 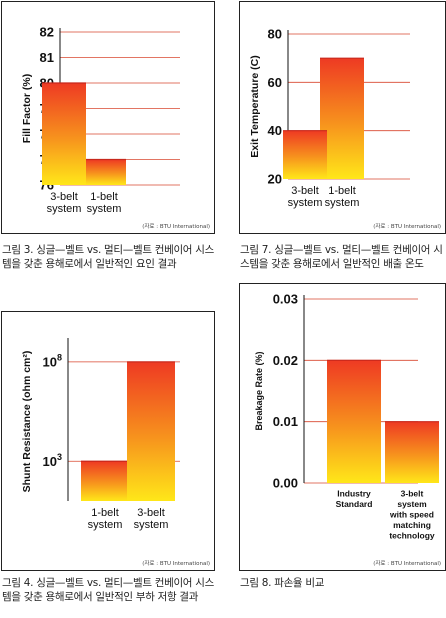 What do you see at coordinates (285, 421) in the screenshot?
I see `y-tick-label: 0.01` at bounding box center [285, 421].